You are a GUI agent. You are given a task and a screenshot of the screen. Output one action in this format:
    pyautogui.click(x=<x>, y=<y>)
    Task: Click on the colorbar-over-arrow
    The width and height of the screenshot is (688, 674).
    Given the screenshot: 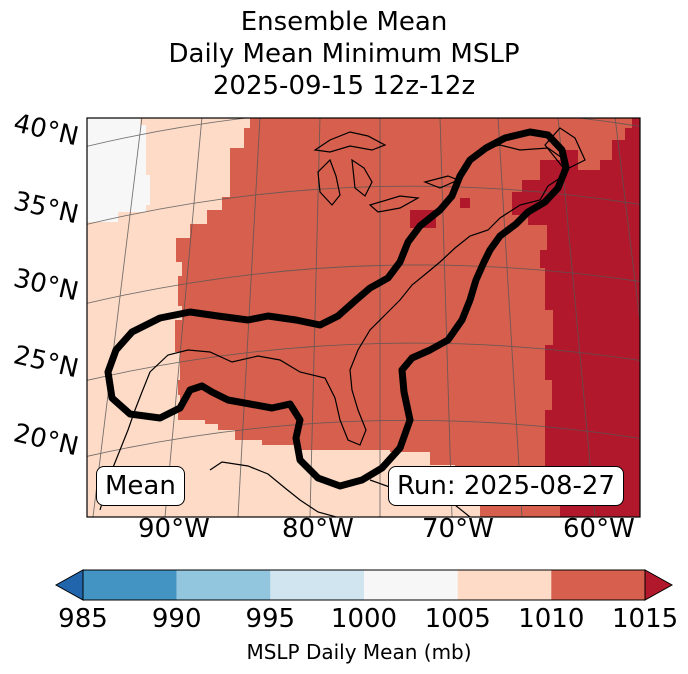 What is the action you would take?
    pyautogui.click(x=659, y=585)
    